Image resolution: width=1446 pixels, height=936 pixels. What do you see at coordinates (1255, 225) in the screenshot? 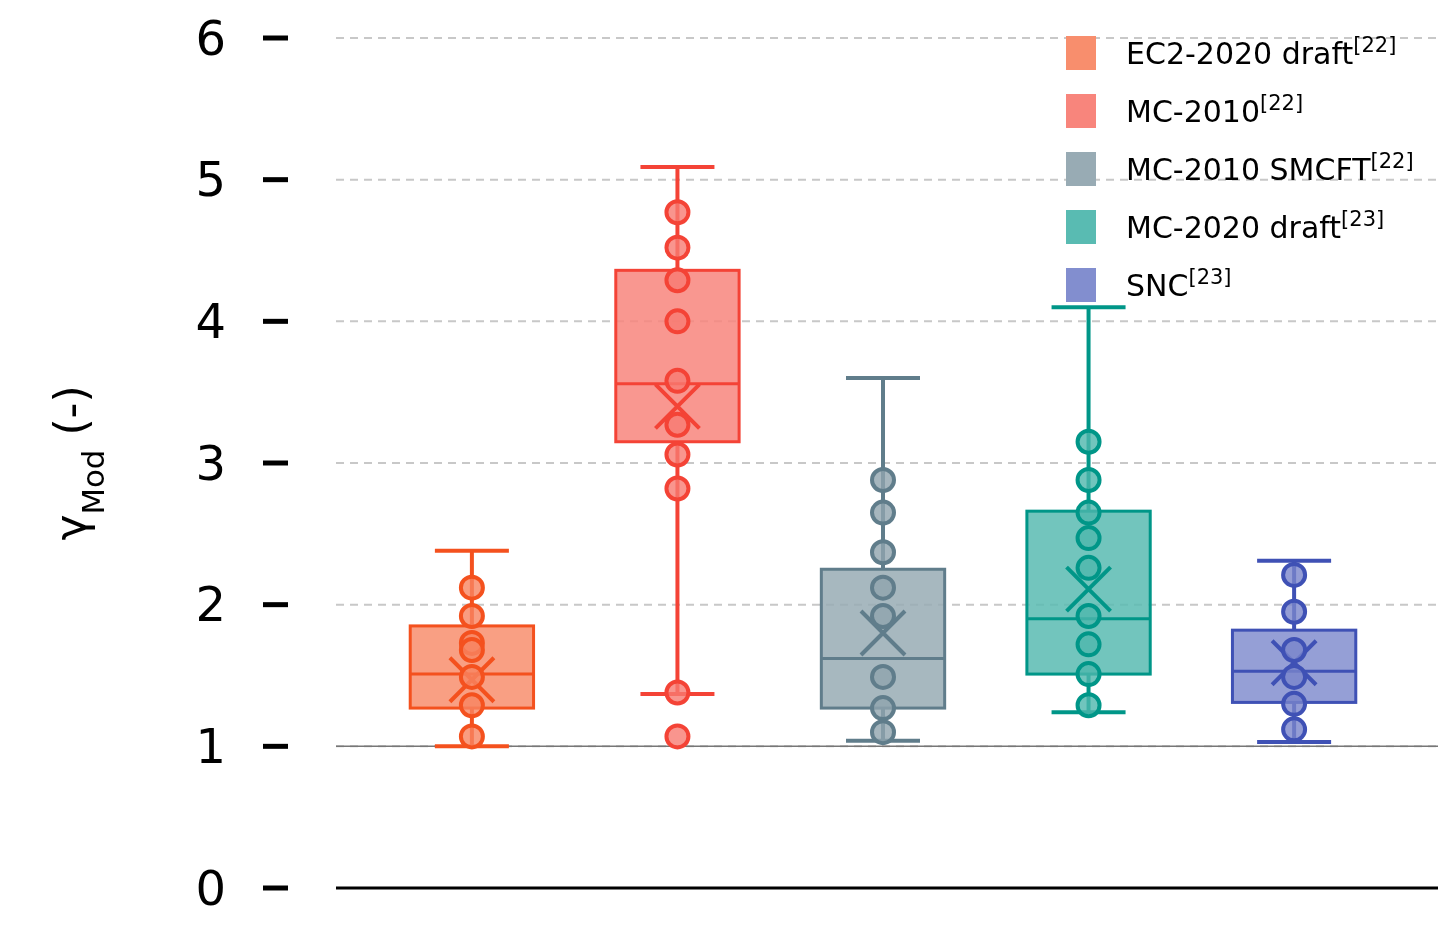
I see `legend-label: MC-2020 draft$^{[23]}$` at bounding box center [1255, 225].